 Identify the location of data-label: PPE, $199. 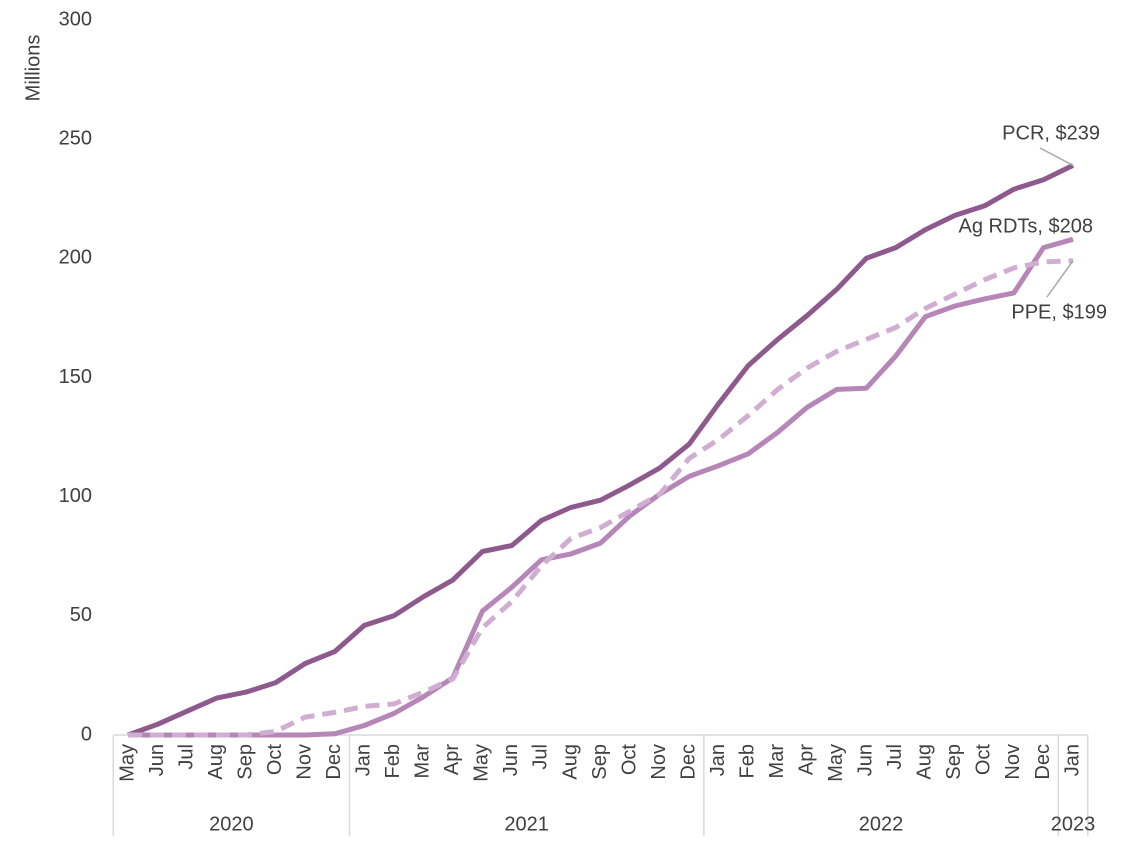
(1059, 312).